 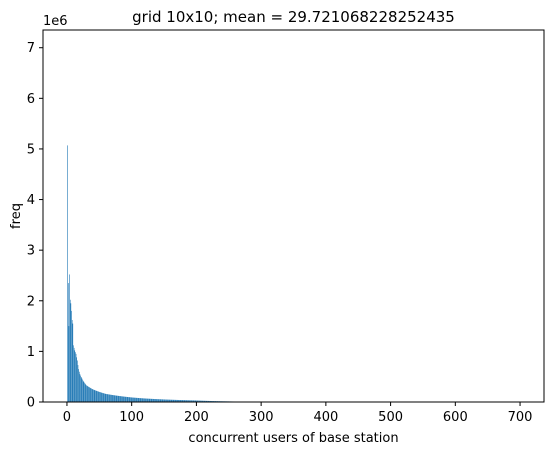 I want to click on x-ticks: 0 100 200 300 400 500 600 700, so click(x=297, y=413).